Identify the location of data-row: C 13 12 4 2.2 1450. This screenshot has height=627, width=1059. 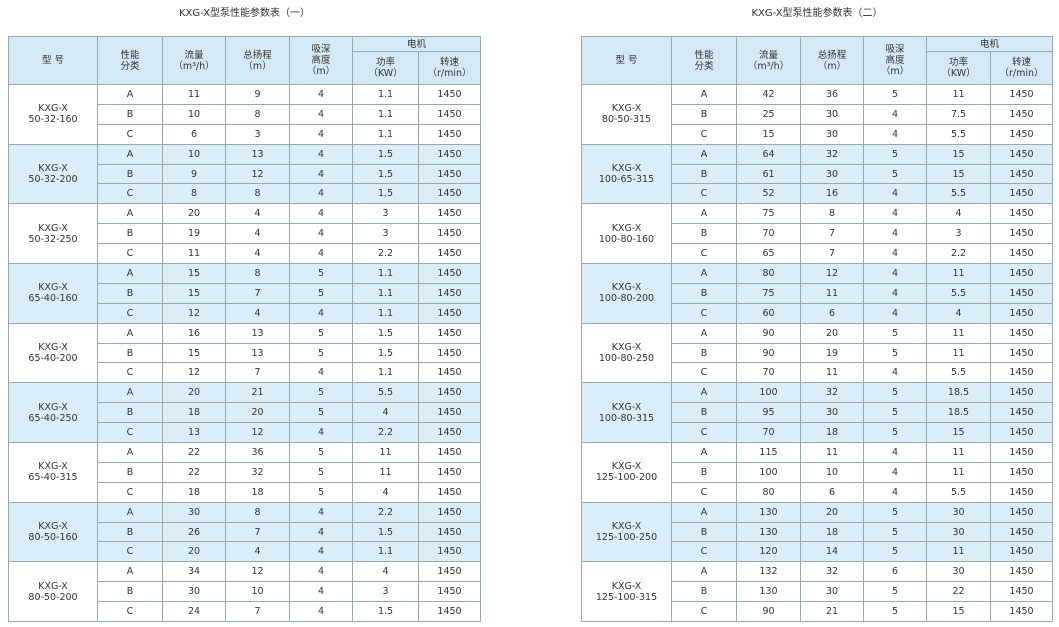
(245, 433).